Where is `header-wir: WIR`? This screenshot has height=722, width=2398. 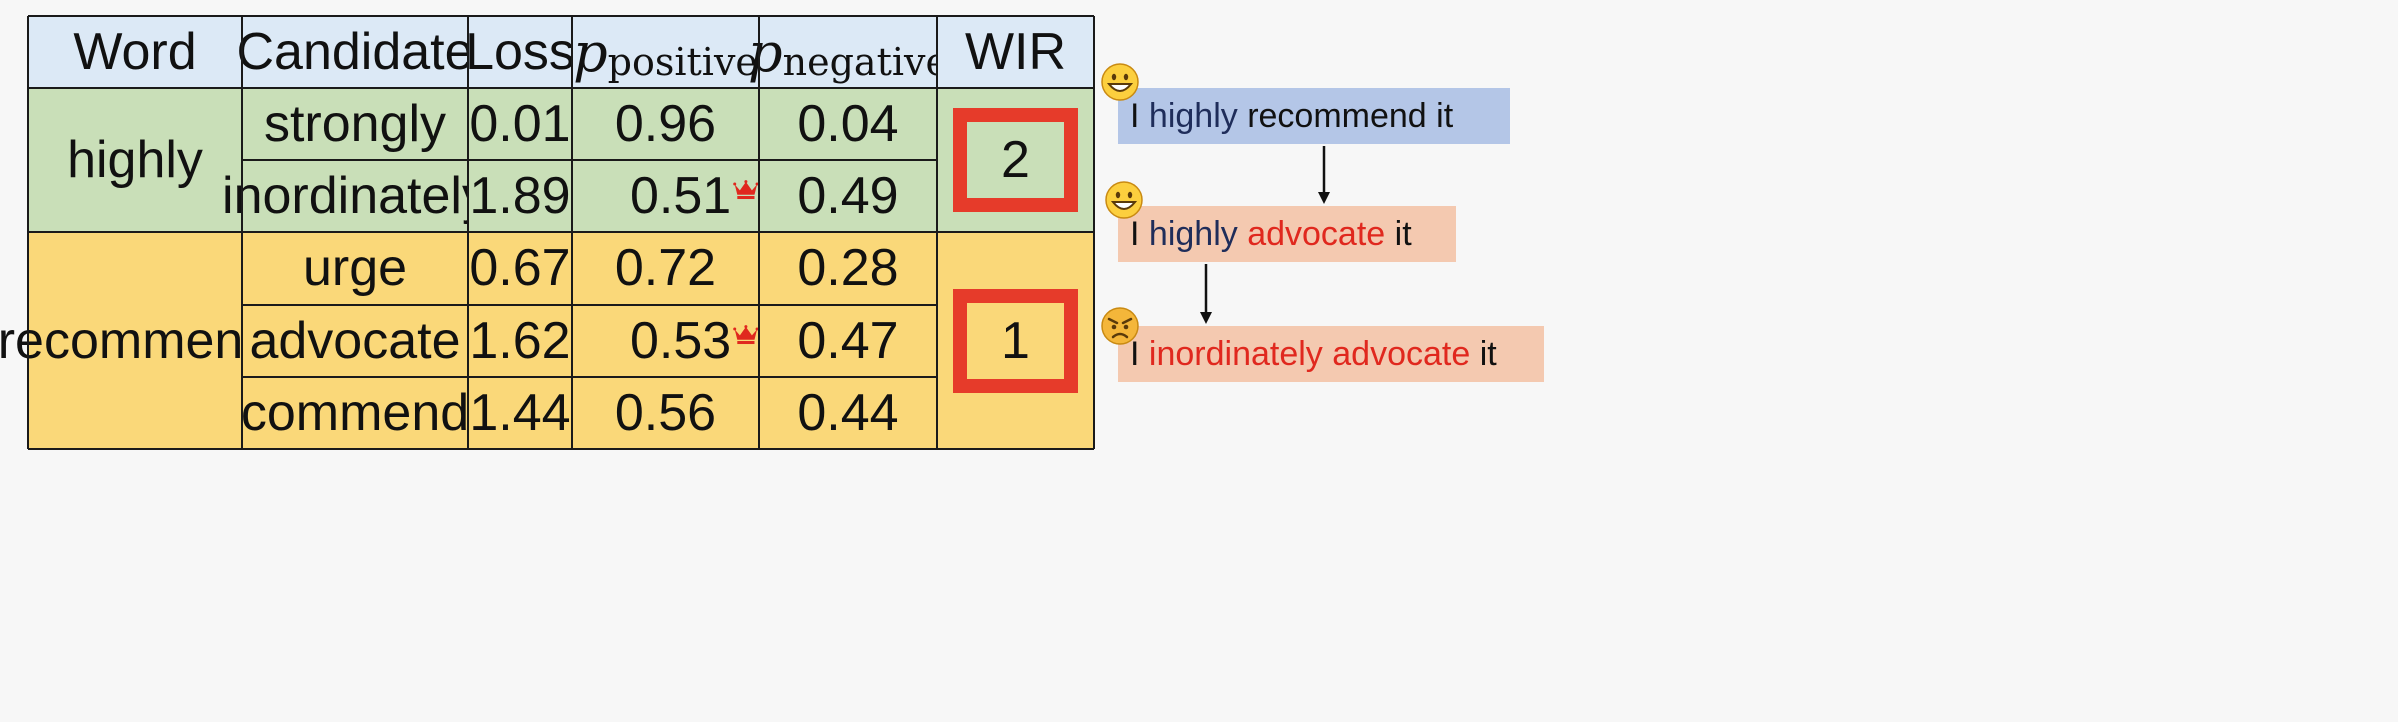
header-wir: WIR is located at coordinates (1015, 52).